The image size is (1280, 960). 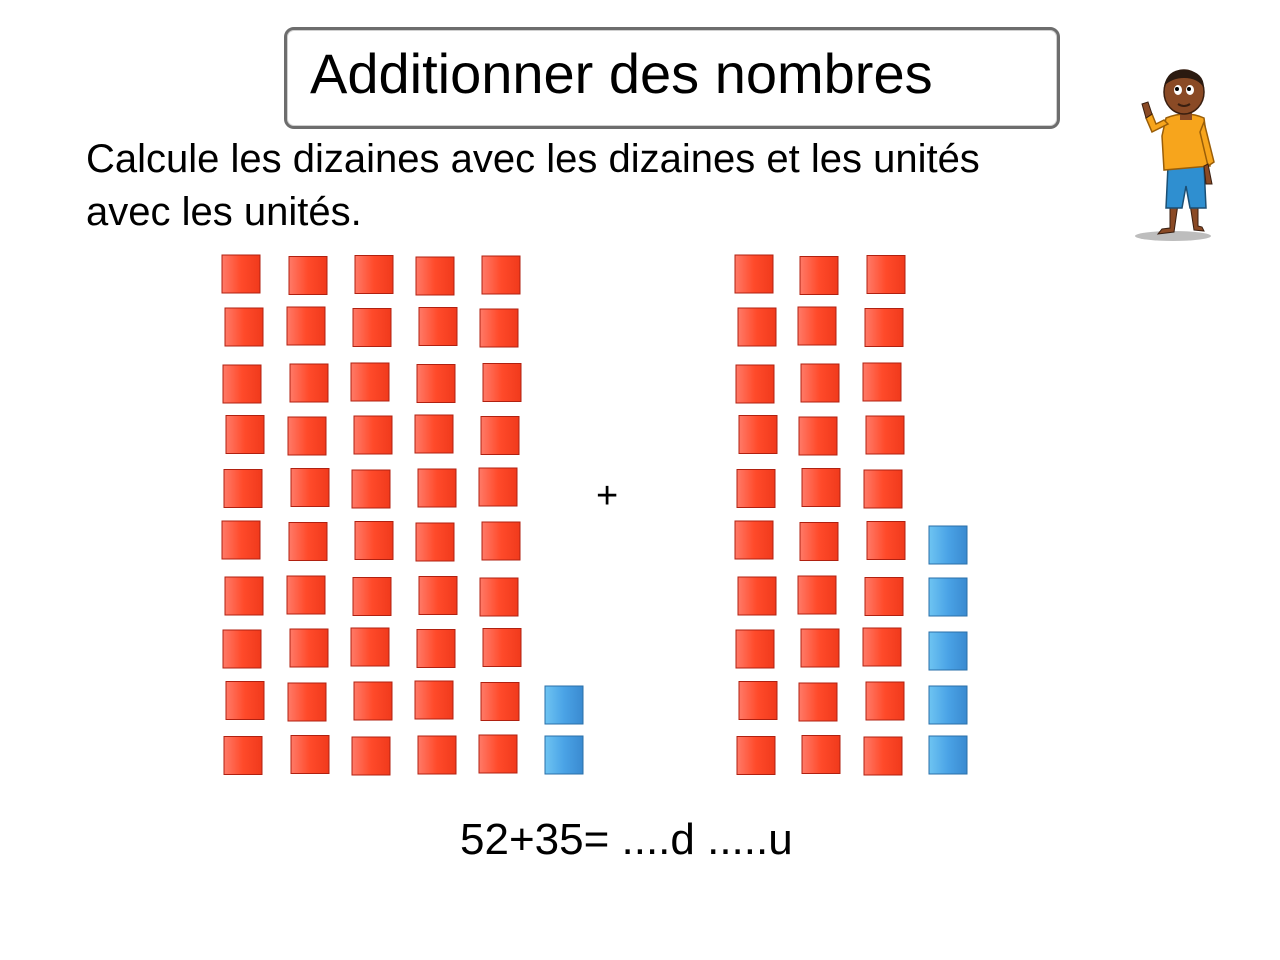 I want to click on boy-character-icon, so click(x=1175, y=155).